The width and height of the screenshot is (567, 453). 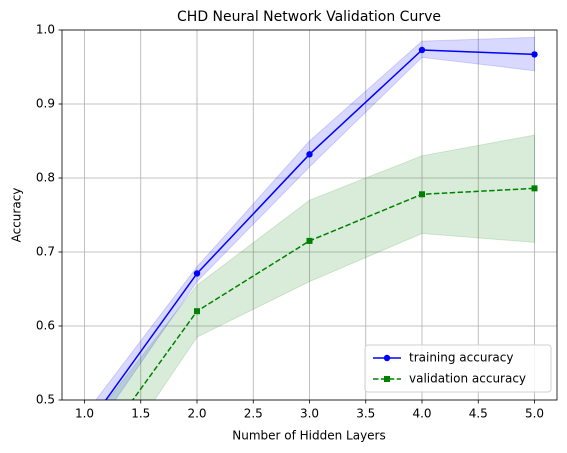 What do you see at coordinates (45, 178) in the screenshot?
I see `y-tick-label: 0.8` at bounding box center [45, 178].